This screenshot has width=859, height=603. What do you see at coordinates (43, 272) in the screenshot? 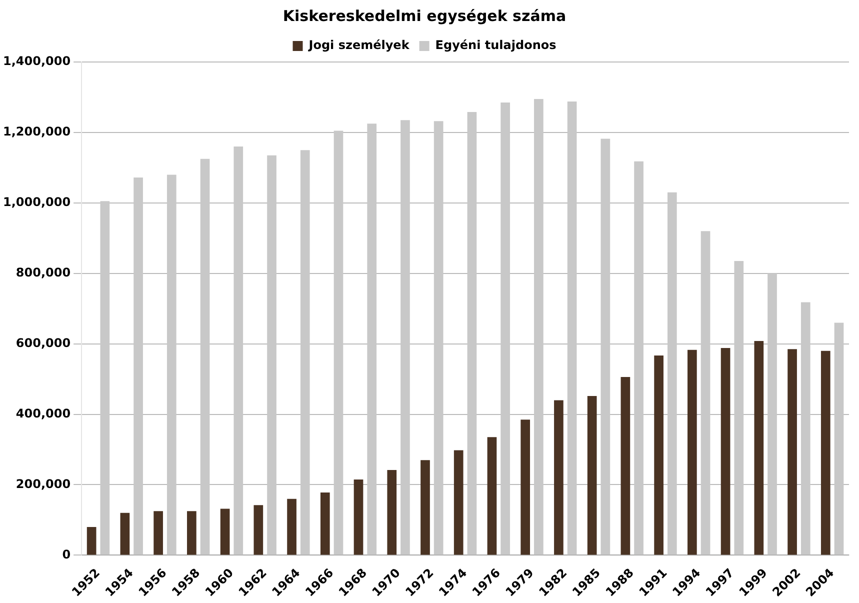
I see `y-tick-label: 800,000` at bounding box center [43, 272].